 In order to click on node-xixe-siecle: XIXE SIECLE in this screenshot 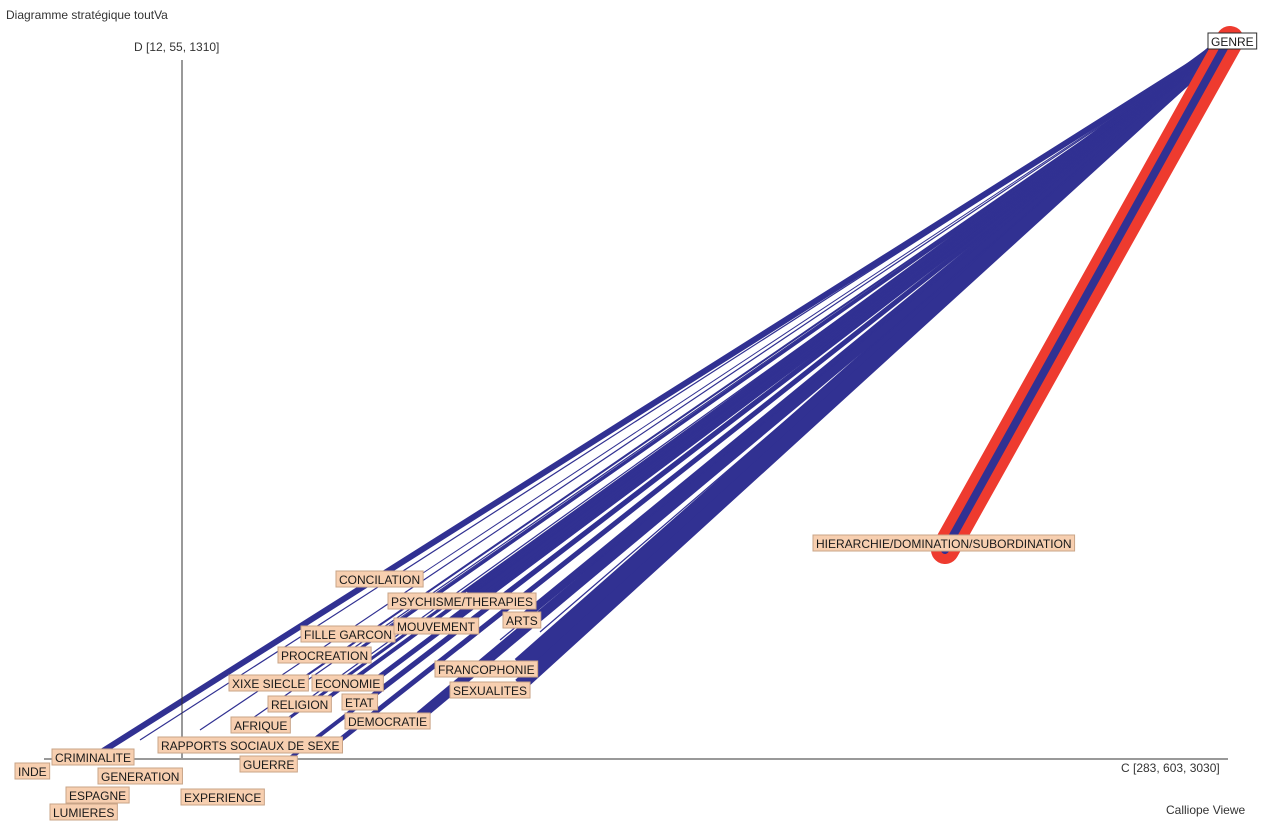, I will do `click(268, 683)`.